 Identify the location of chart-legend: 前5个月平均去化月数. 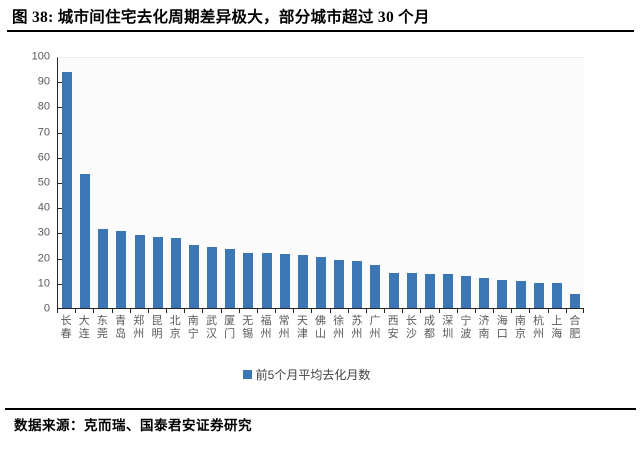
(320, 374).